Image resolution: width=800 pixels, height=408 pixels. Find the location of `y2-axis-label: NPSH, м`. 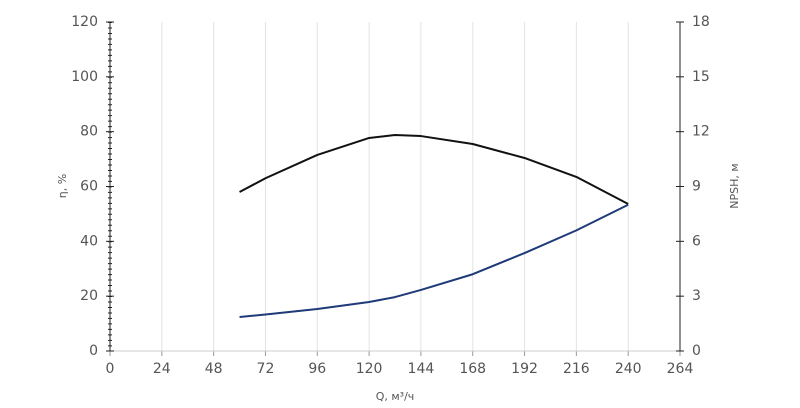

y2-axis-label: NPSH, м is located at coordinates (734, 185).